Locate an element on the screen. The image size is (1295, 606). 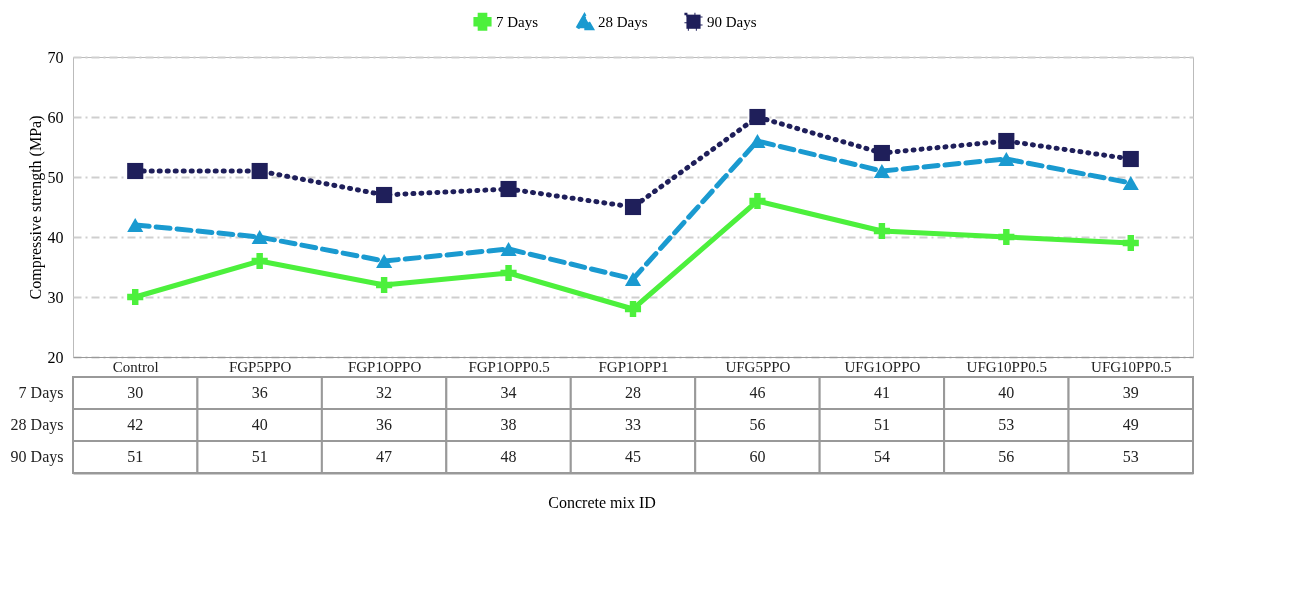
data-label: 46 is located at coordinates (757, 392).